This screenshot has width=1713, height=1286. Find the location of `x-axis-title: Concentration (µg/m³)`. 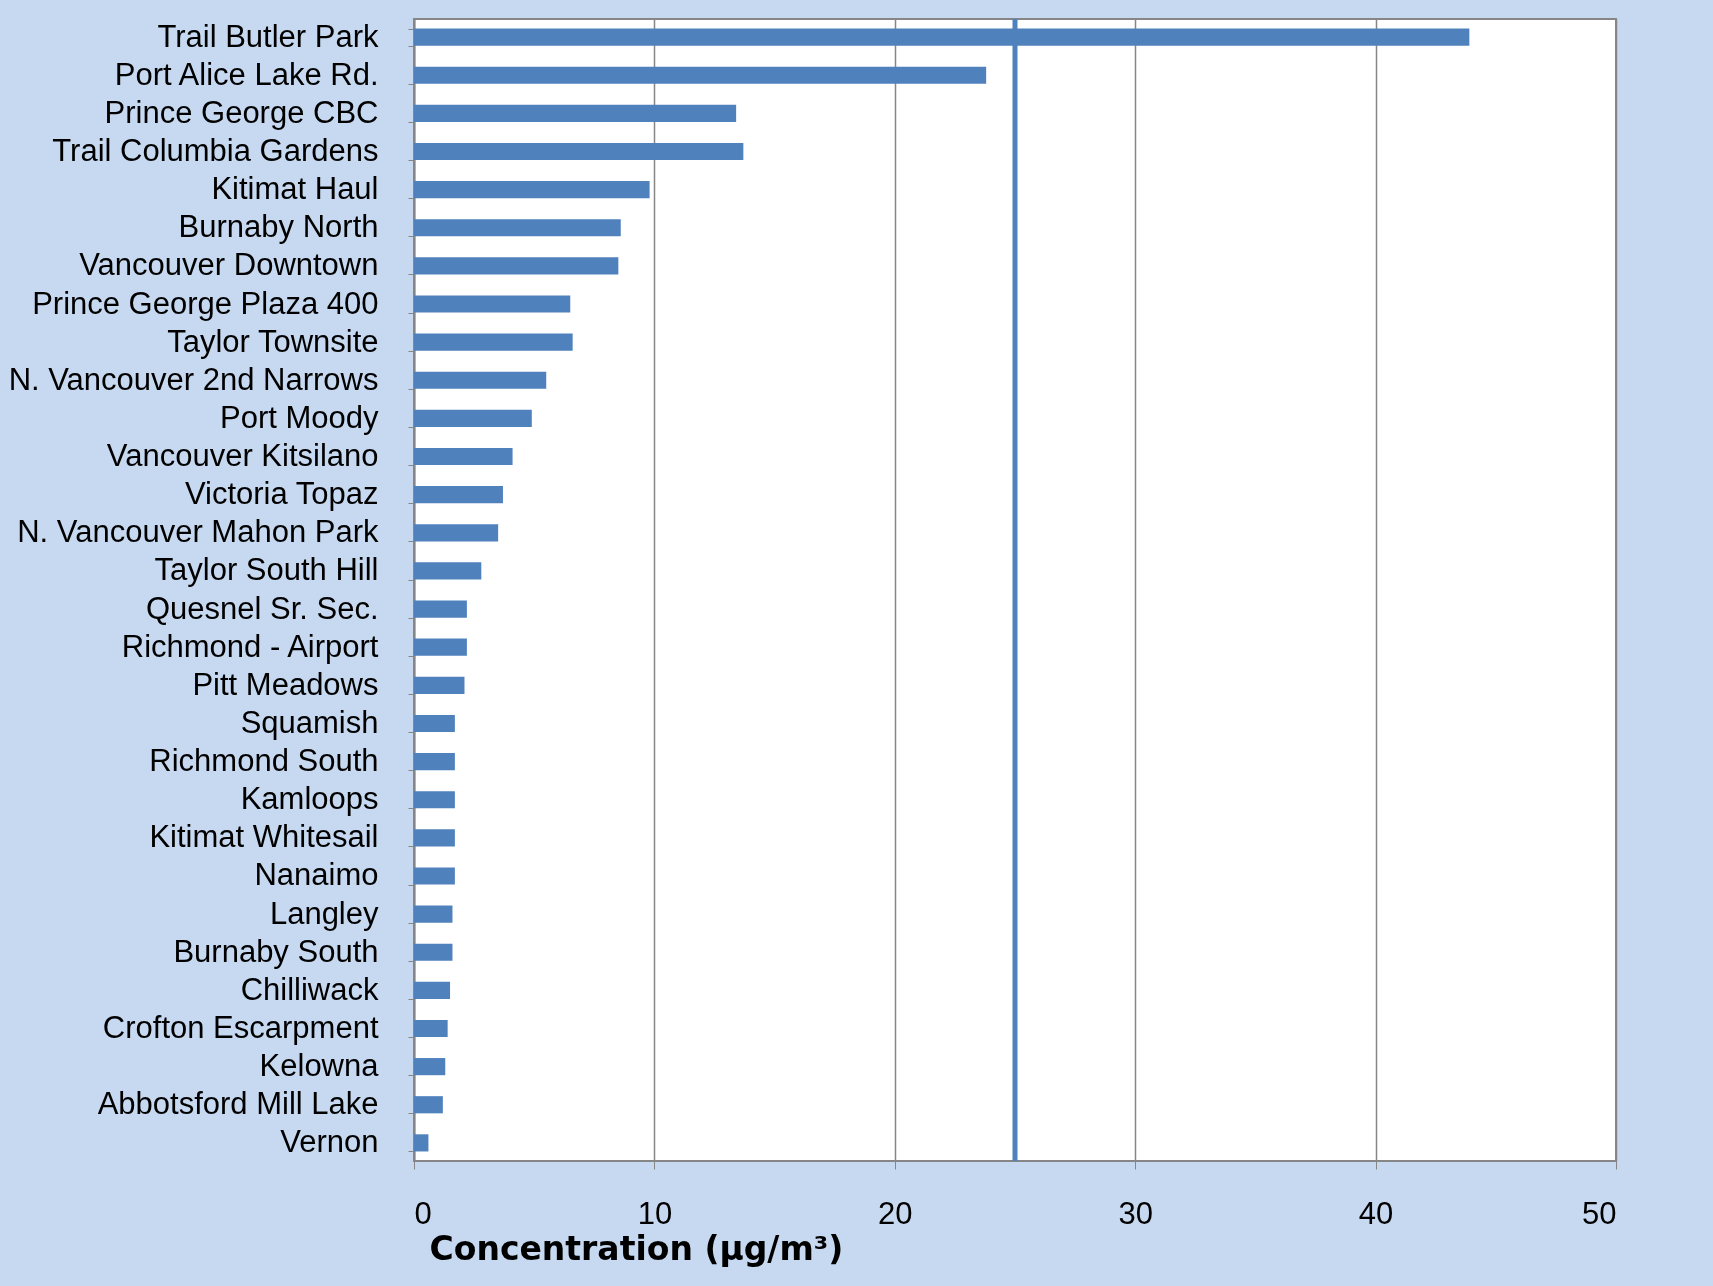

x-axis-title: Concentration (µg/m³) is located at coordinates (636, 1248).